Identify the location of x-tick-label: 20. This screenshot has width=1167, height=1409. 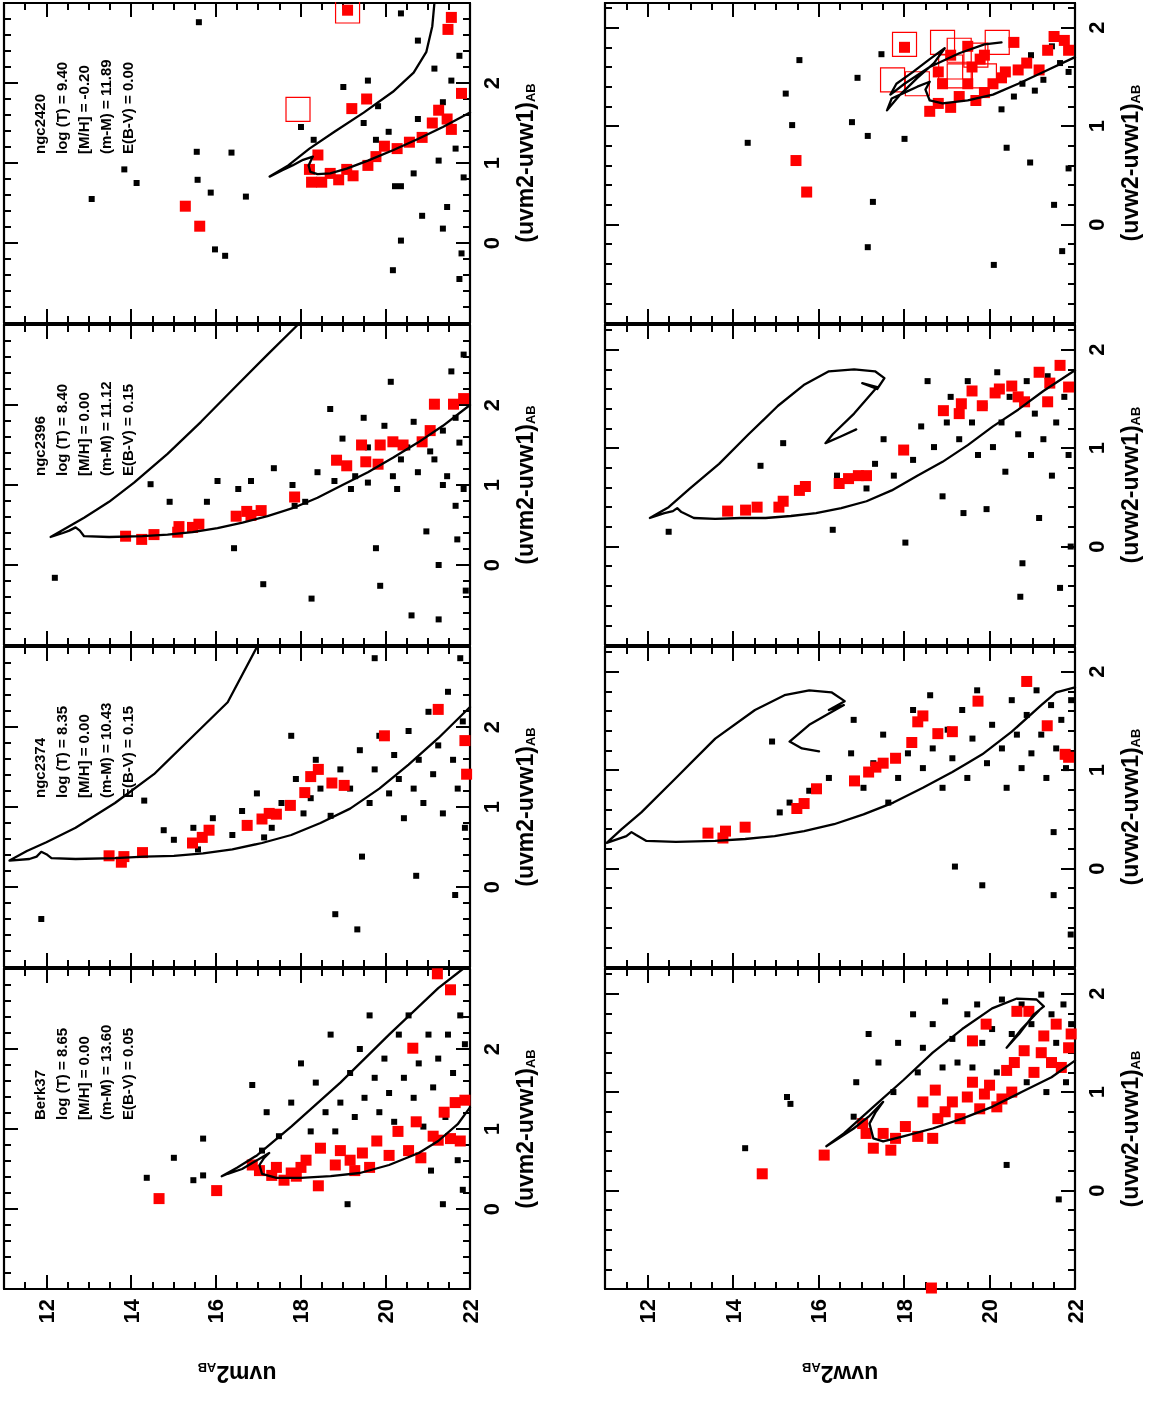
(990, 1311).